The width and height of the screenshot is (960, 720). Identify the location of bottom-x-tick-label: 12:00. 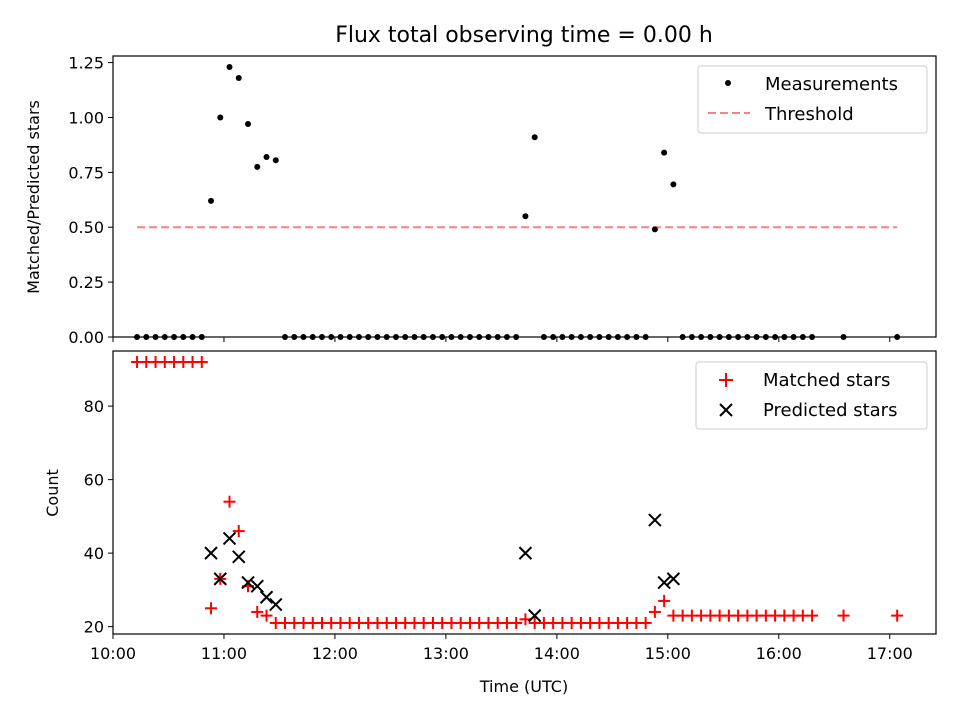
(335, 653).